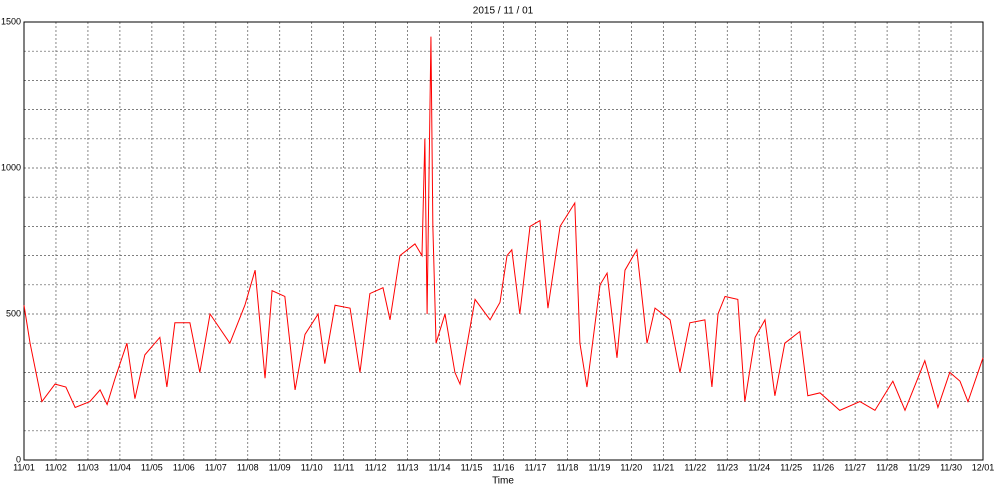 The width and height of the screenshot is (1000, 489). Describe the element at coordinates (376, 467) in the screenshot. I see `x-tick-label: 11/12` at that location.